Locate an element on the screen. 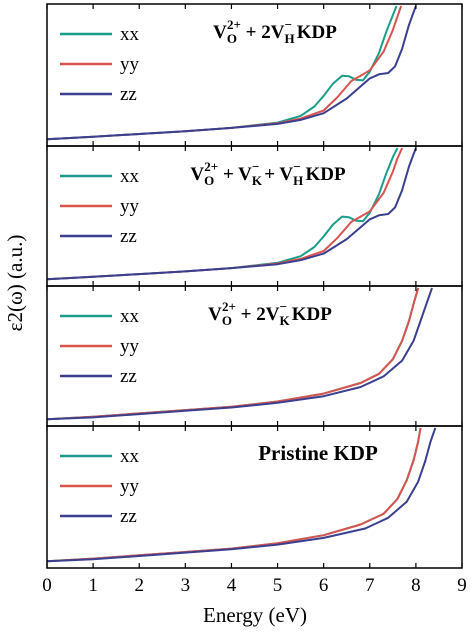 Image resolution: width=474 pixels, height=633 pixels. x-axis-title: Energy (eV) is located at coordinates (255, 615).